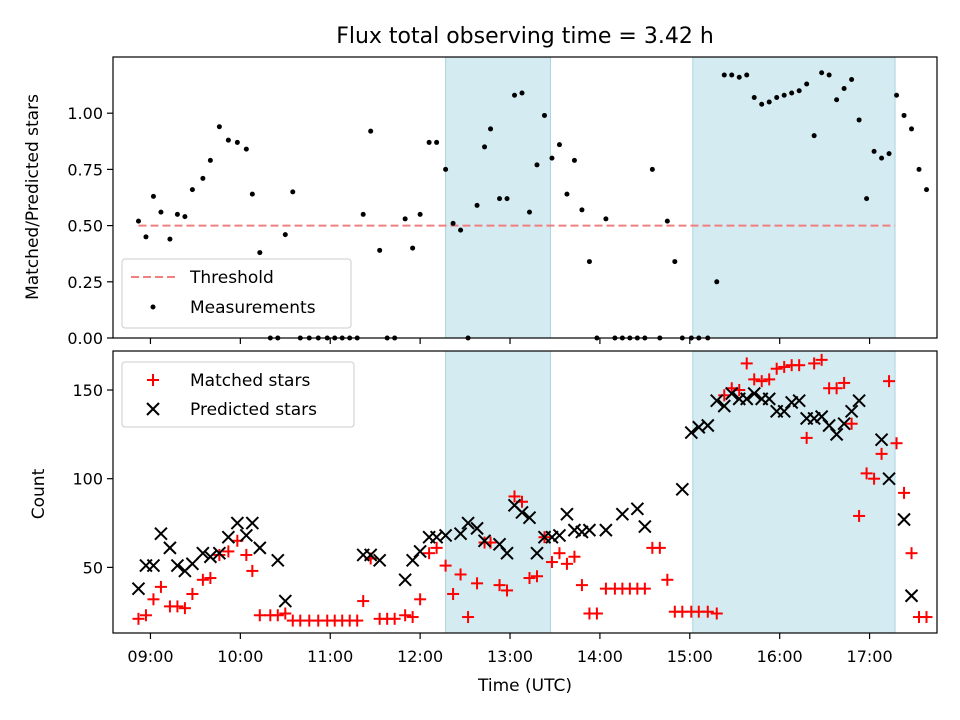 The width and height of the screenshot is (960, 720). Describe the element at coordinates (524, 686) in the screenshot. I see `x-axis-label: Time (UTC)` at that location.